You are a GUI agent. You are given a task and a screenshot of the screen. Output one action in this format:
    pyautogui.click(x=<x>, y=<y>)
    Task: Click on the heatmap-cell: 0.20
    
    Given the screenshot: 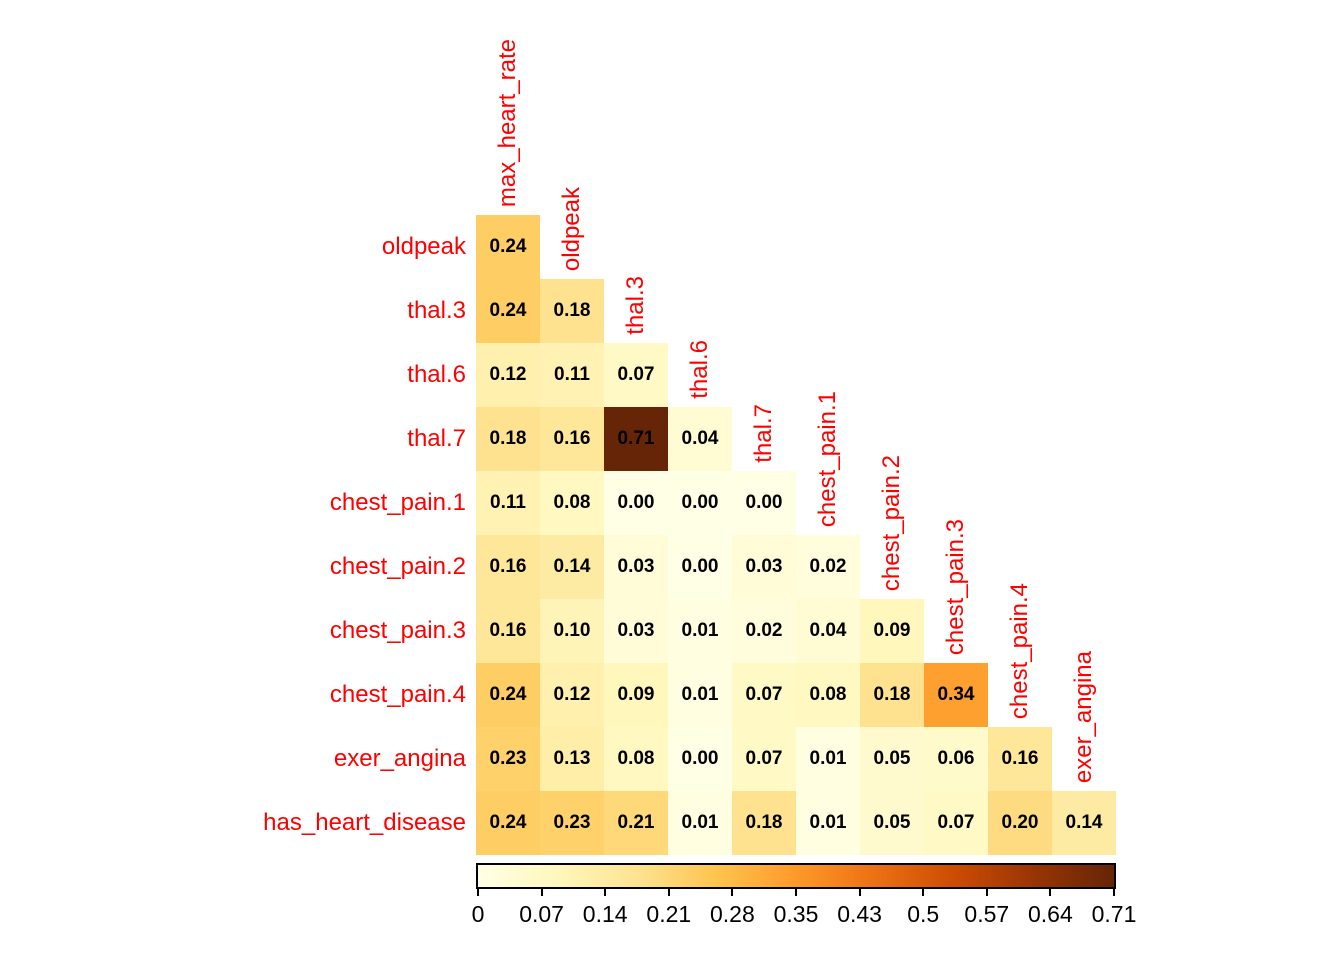 What is the action you would take?
    pyautogui.click(x=1020, y=823)
    